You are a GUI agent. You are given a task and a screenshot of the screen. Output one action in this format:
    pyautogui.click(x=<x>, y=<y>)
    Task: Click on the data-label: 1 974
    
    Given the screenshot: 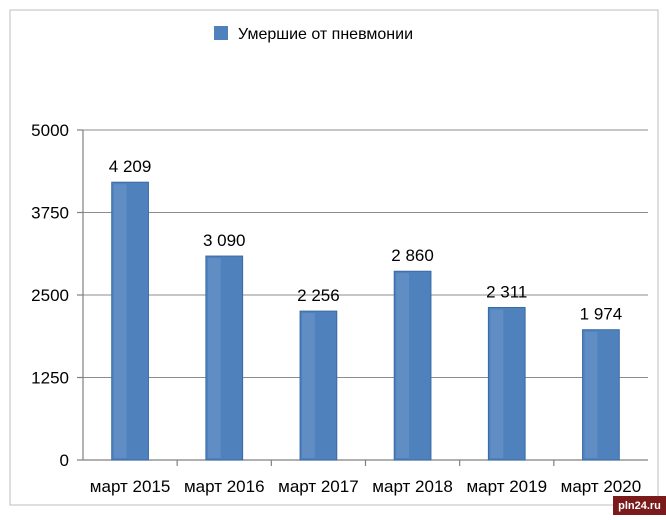 What is the action you would take?
    pyautogui.click(x=601, y=314)
    